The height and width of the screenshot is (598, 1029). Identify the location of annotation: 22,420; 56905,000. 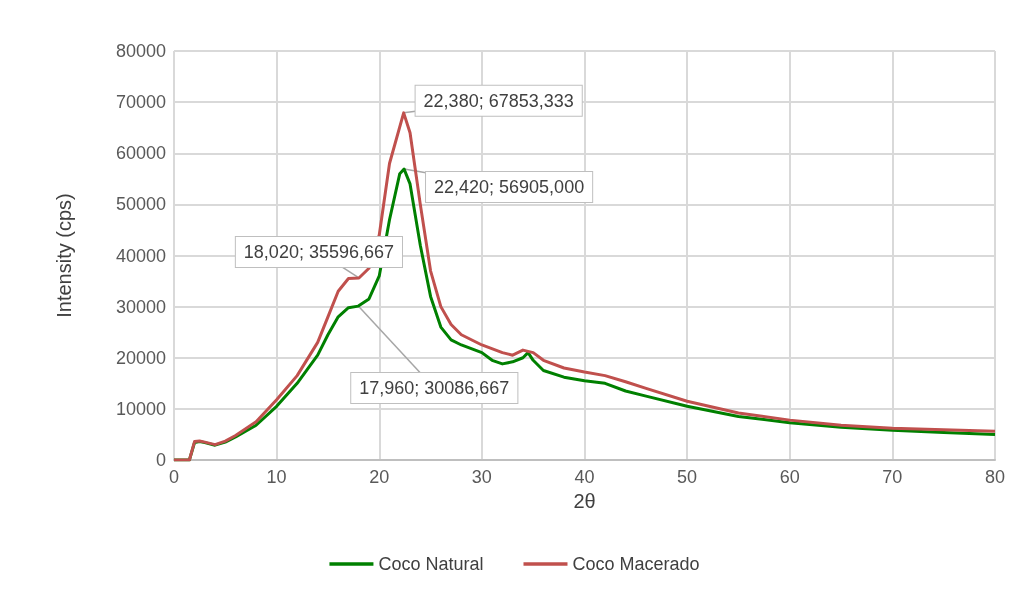
(509, 187).